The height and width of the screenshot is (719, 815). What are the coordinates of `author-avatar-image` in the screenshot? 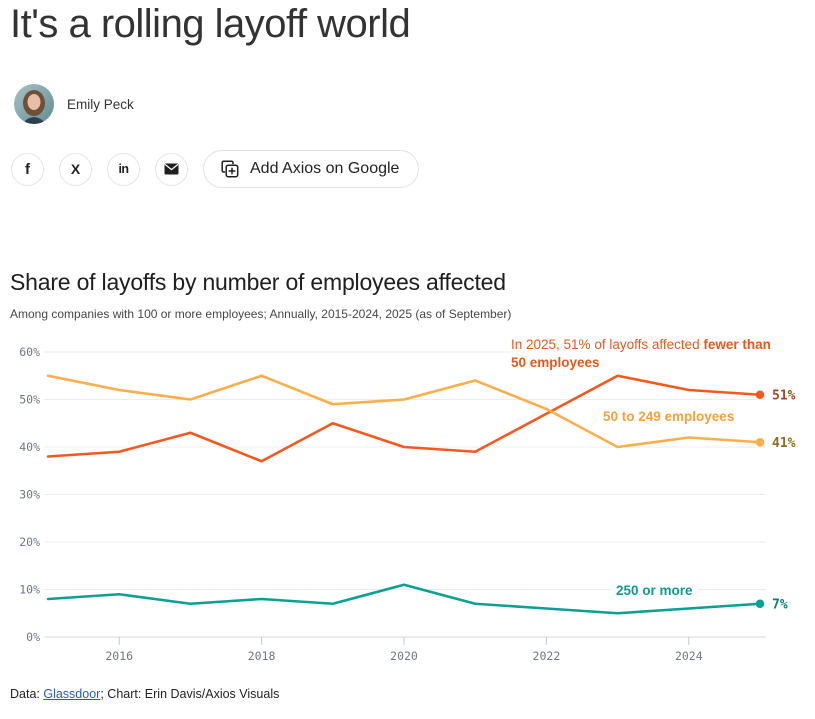 It's located at (34, 104).